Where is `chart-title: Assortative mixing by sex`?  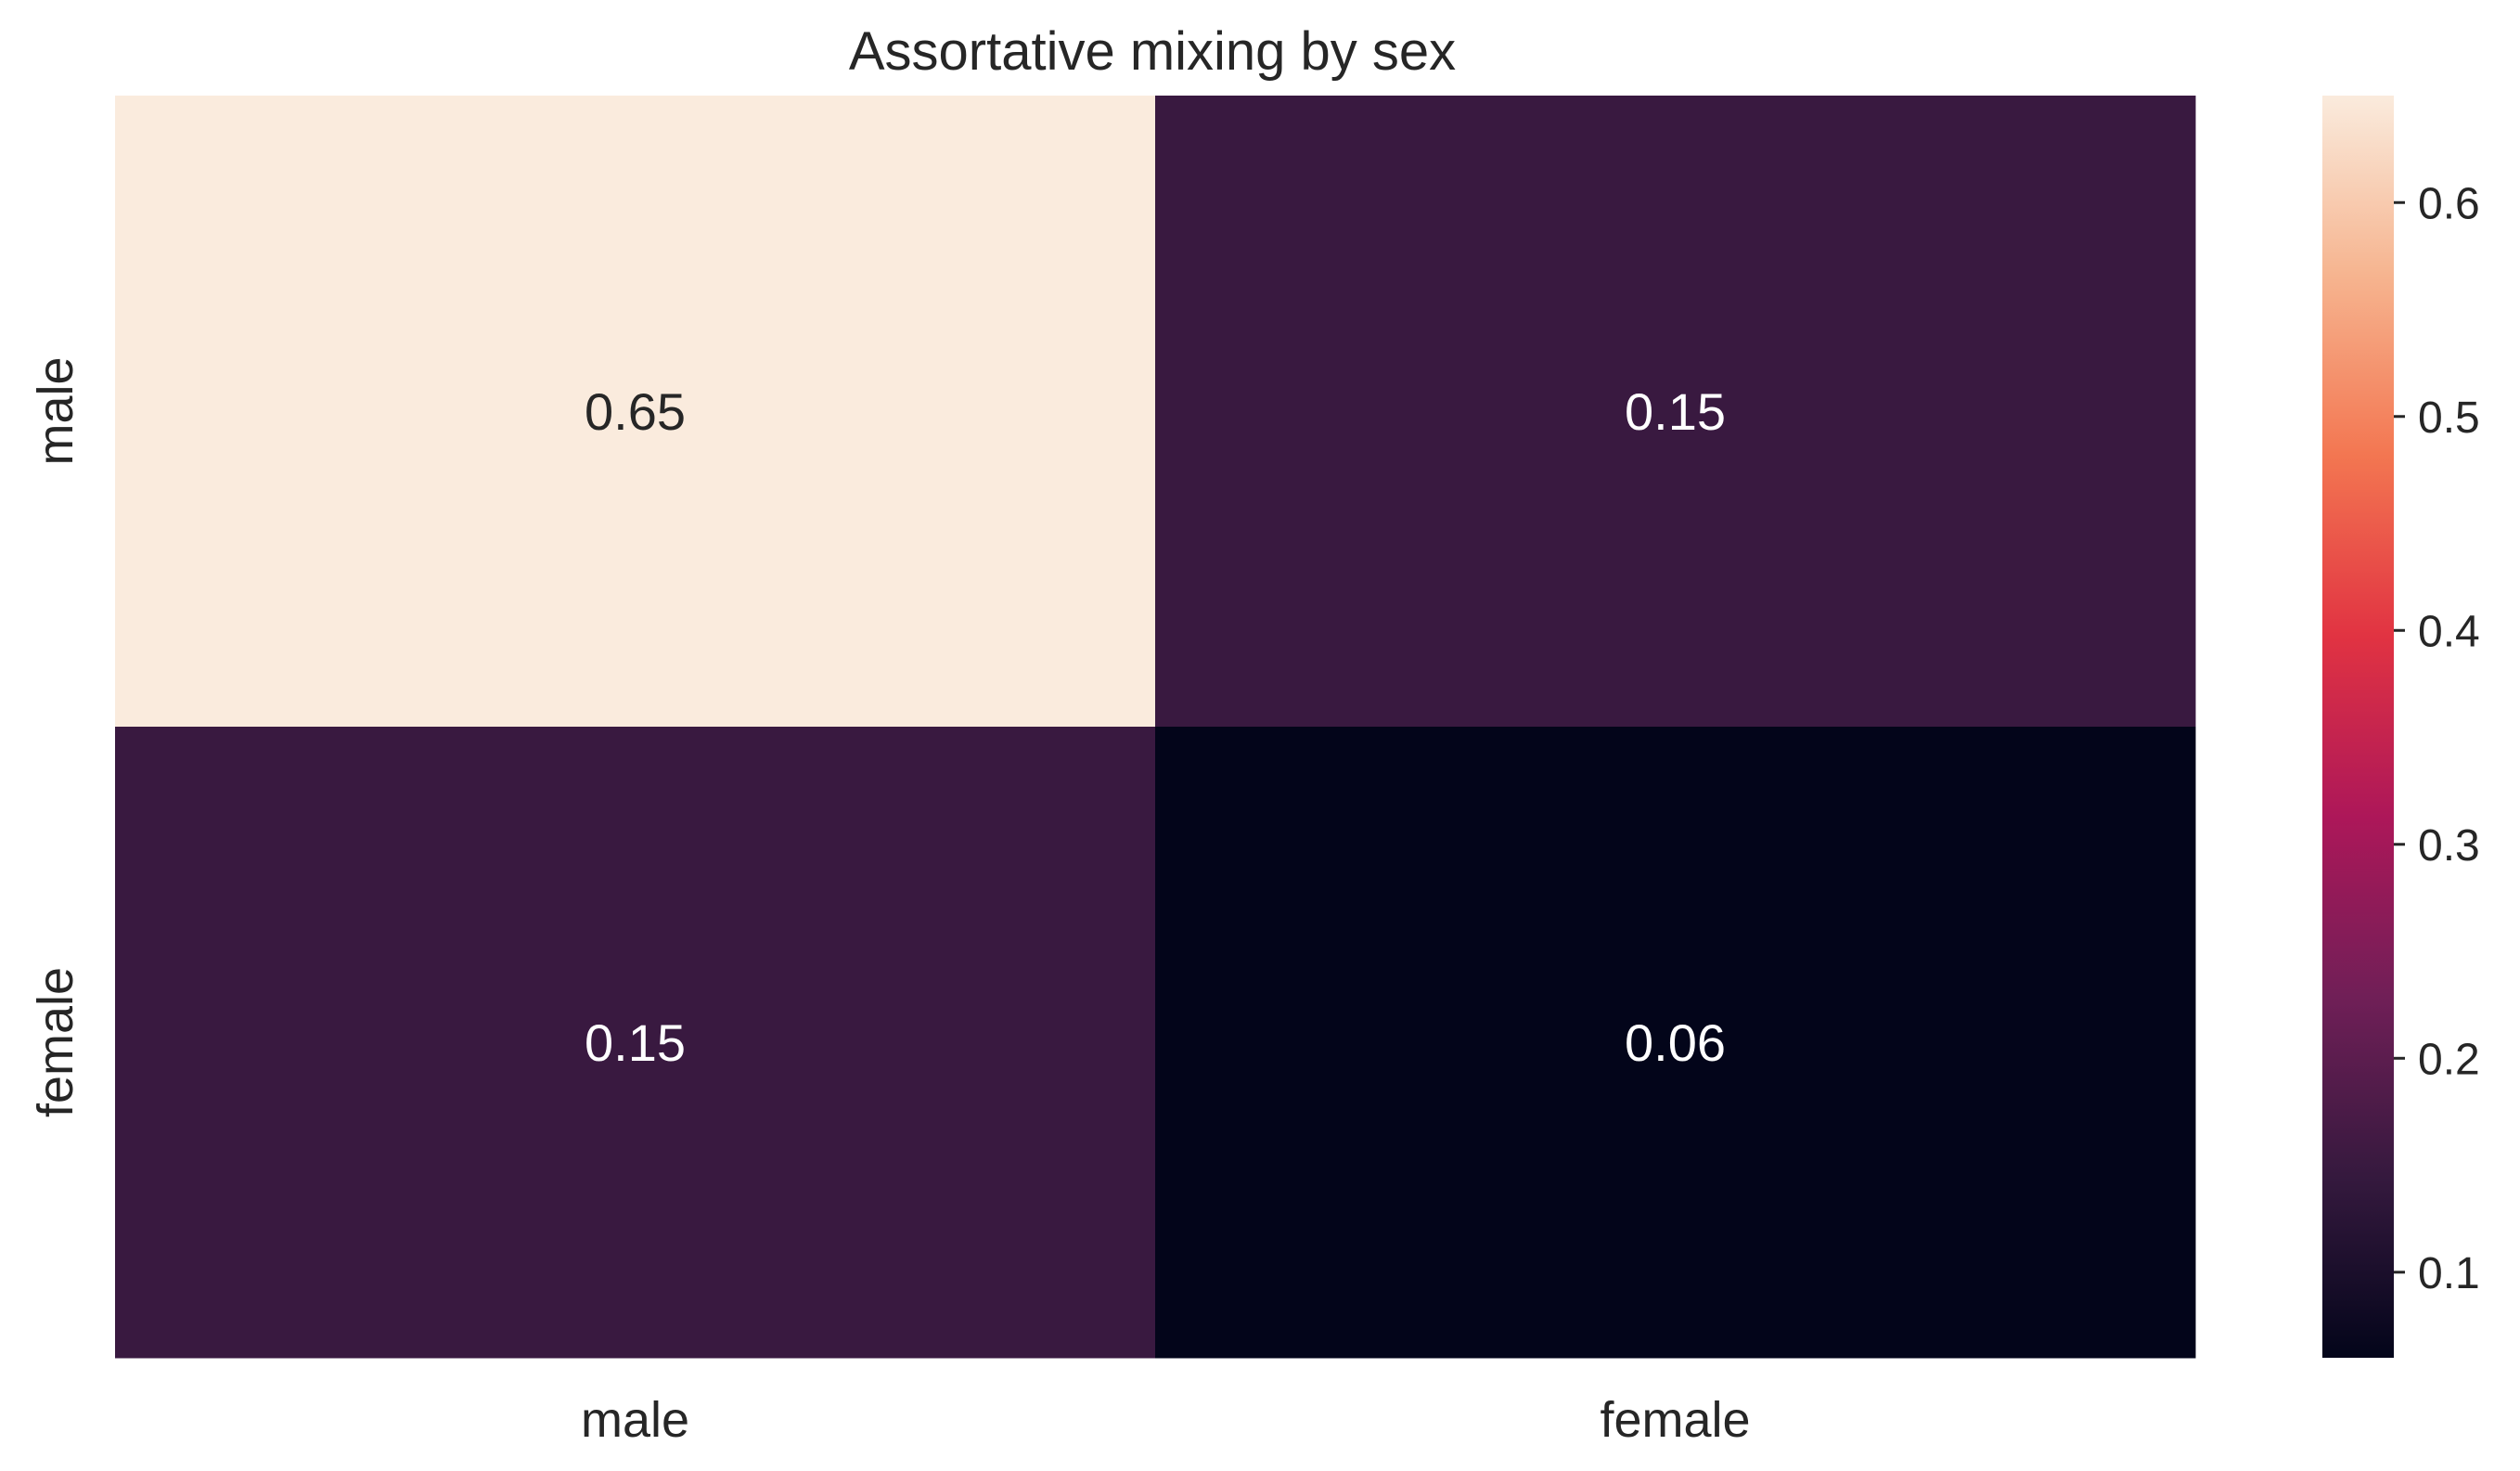 chart-title: Assortative mixing by sex is located at coordinates (1152, 51).